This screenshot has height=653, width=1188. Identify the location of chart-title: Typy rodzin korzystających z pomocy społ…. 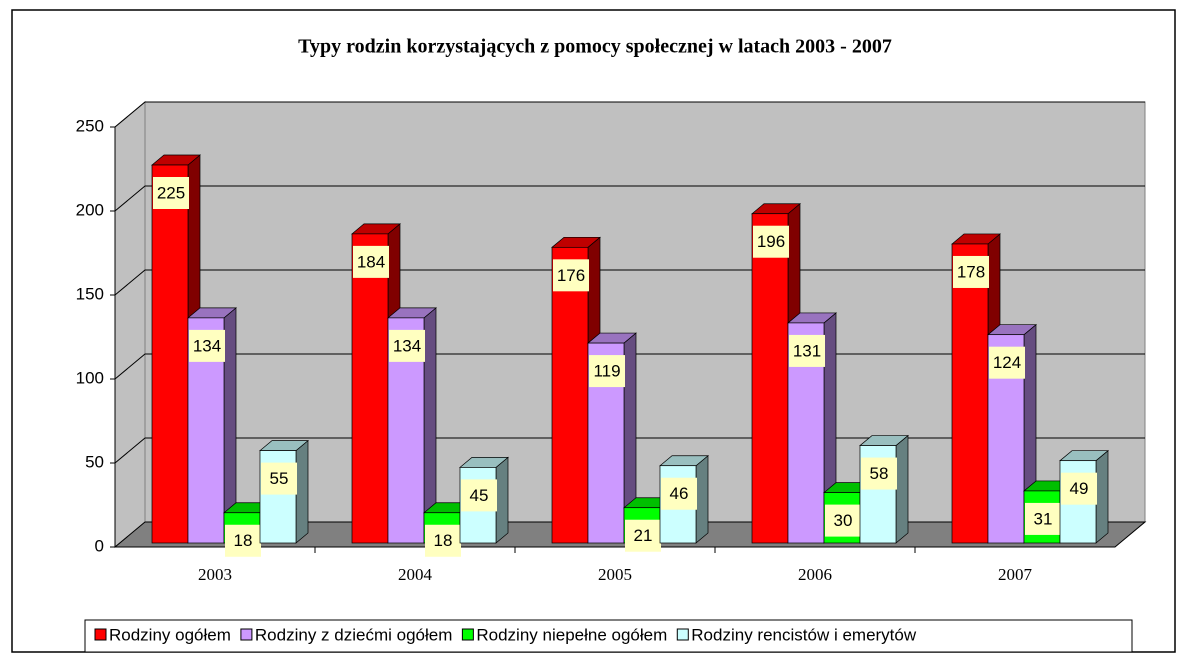
(595, 47).